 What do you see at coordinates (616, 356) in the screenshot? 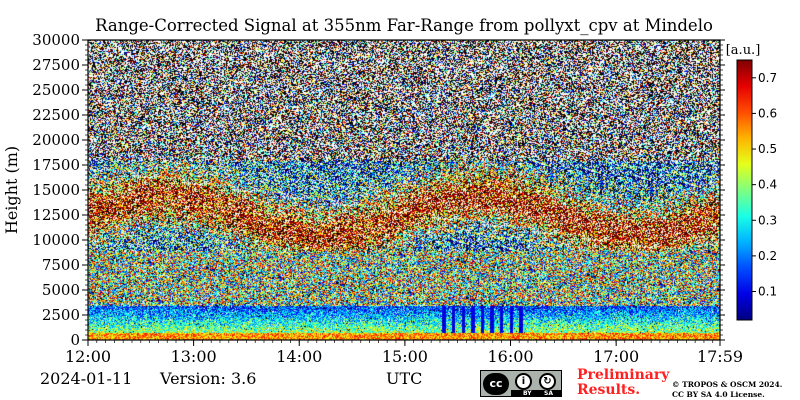
I see `x-tick-label: 17:00` at bounding box center [616, 356].